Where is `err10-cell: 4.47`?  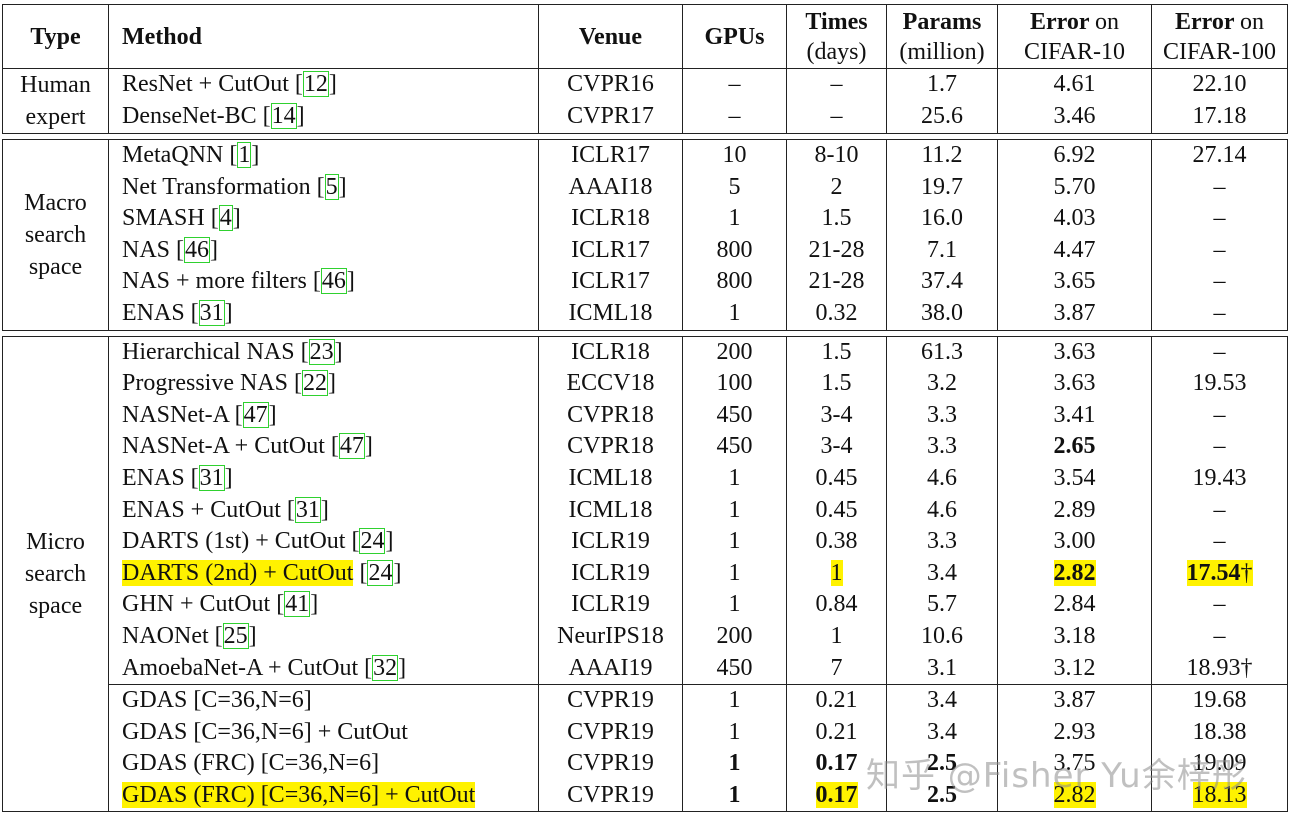 err10-cell: 4.47 is located at coordinates (1074, 250).